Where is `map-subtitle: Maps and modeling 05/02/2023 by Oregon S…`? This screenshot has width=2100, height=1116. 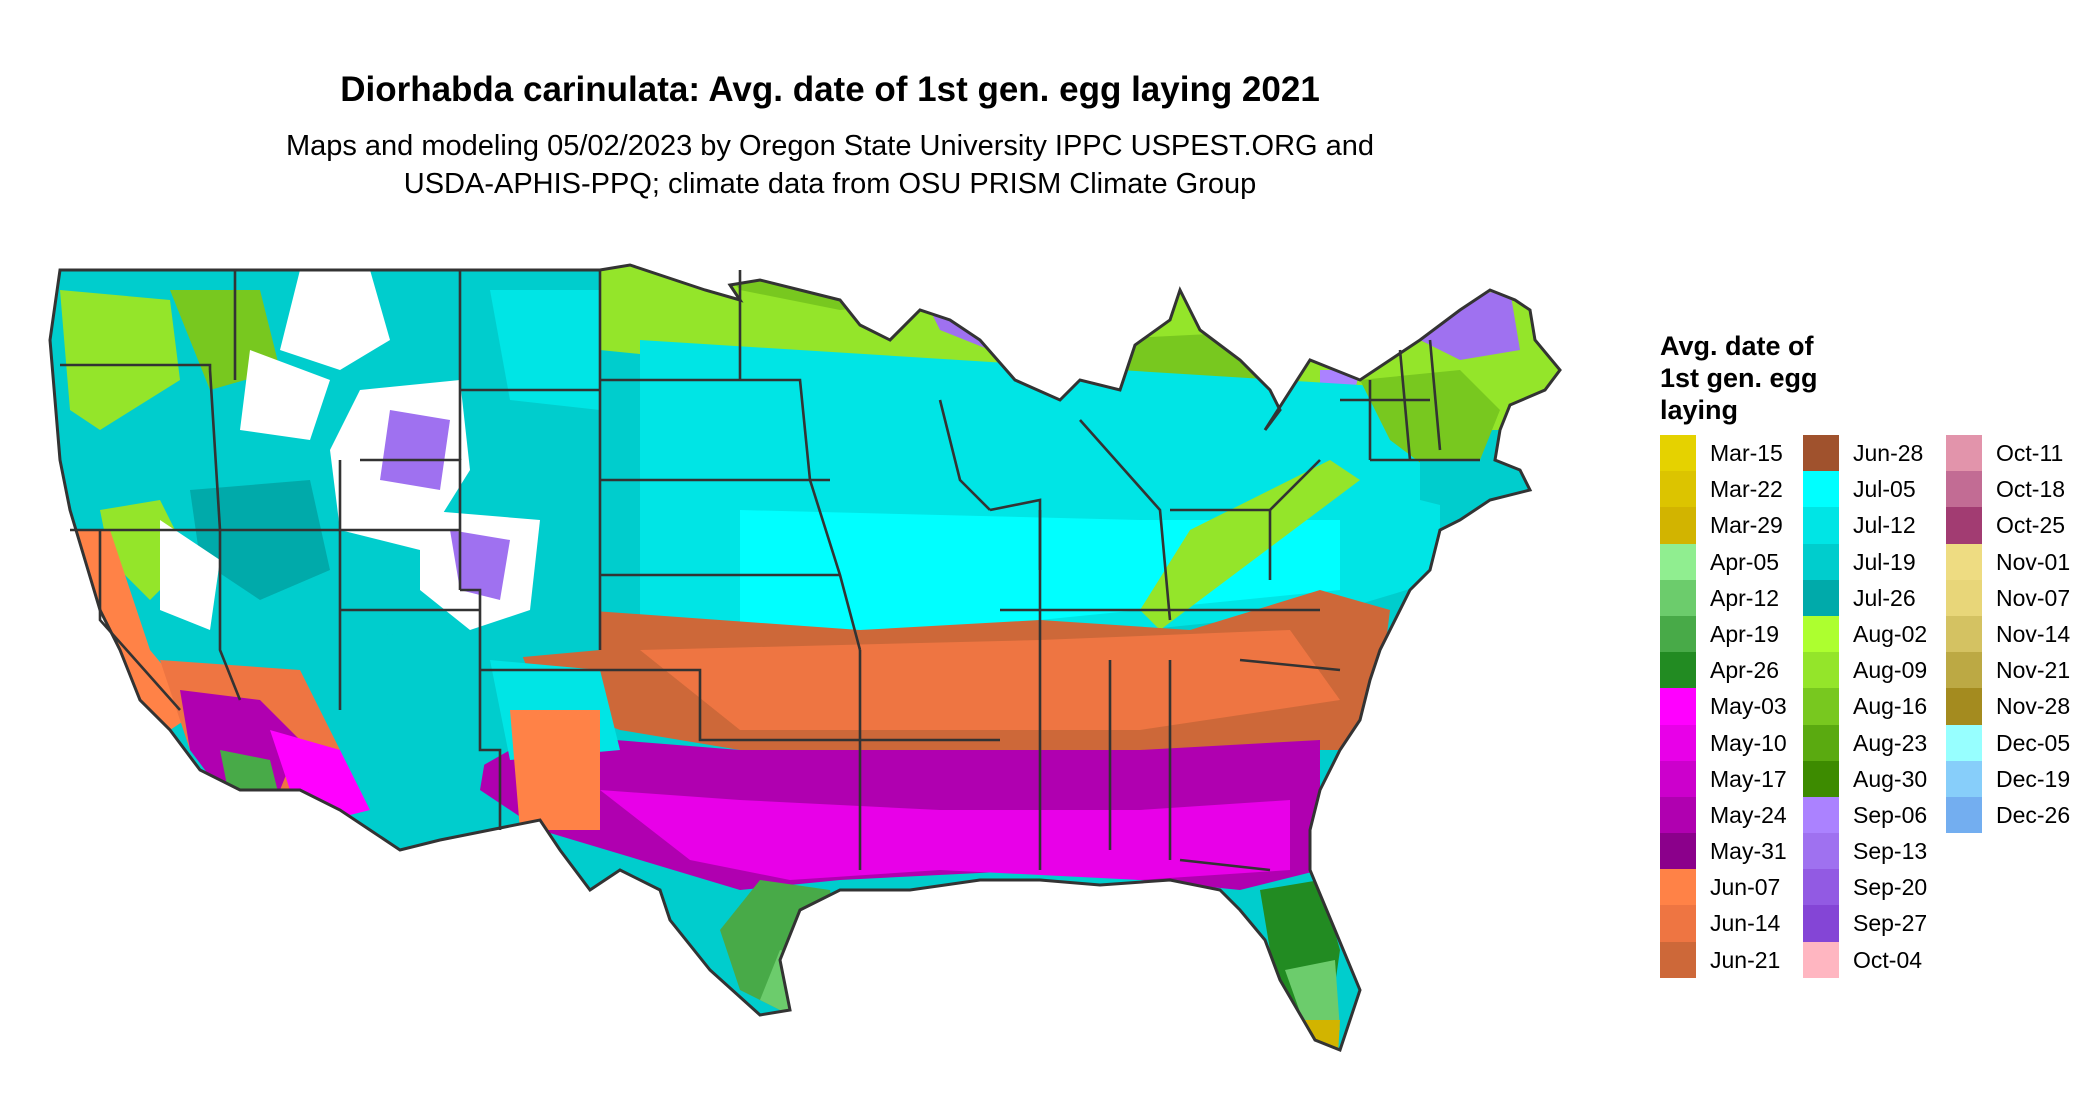
map-subtitle: Maps and modeling 05/02/2023 by Oregon S… is located at coordinates (830, 165).